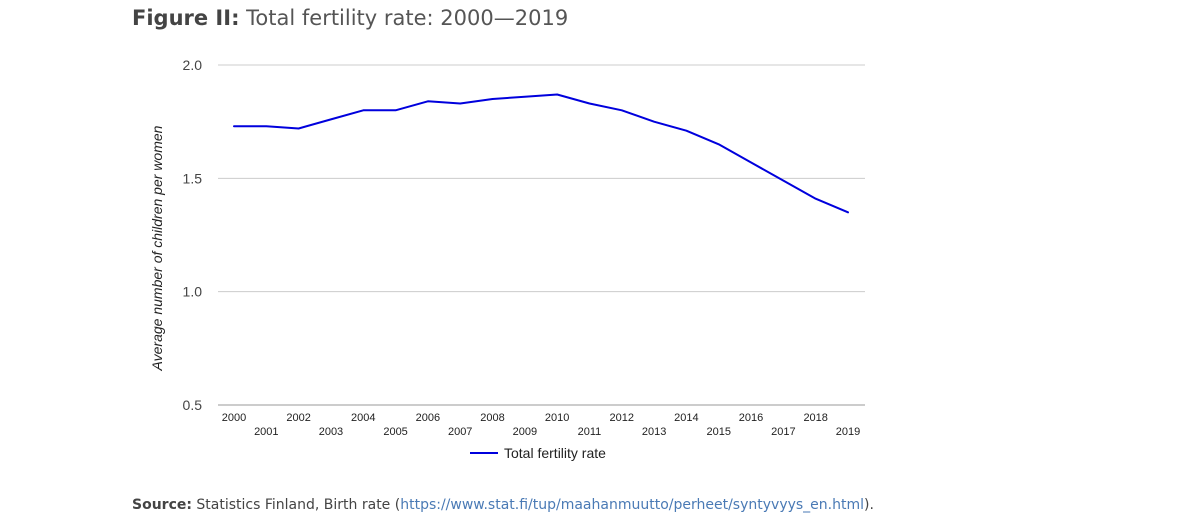 The width and height of the screenshot is (1184, 520). I want to click on data-point-2015, so click(719, 144).